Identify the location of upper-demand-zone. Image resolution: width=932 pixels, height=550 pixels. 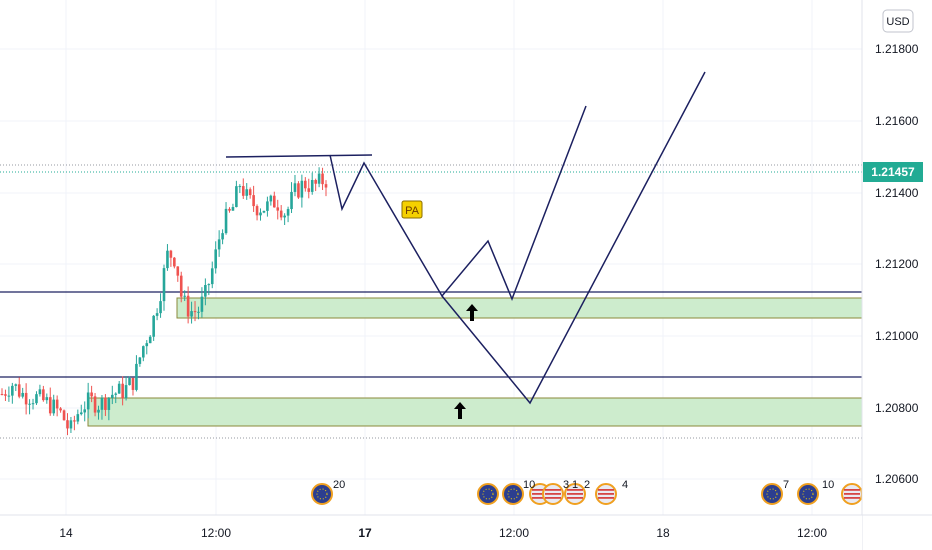
(519, 308).